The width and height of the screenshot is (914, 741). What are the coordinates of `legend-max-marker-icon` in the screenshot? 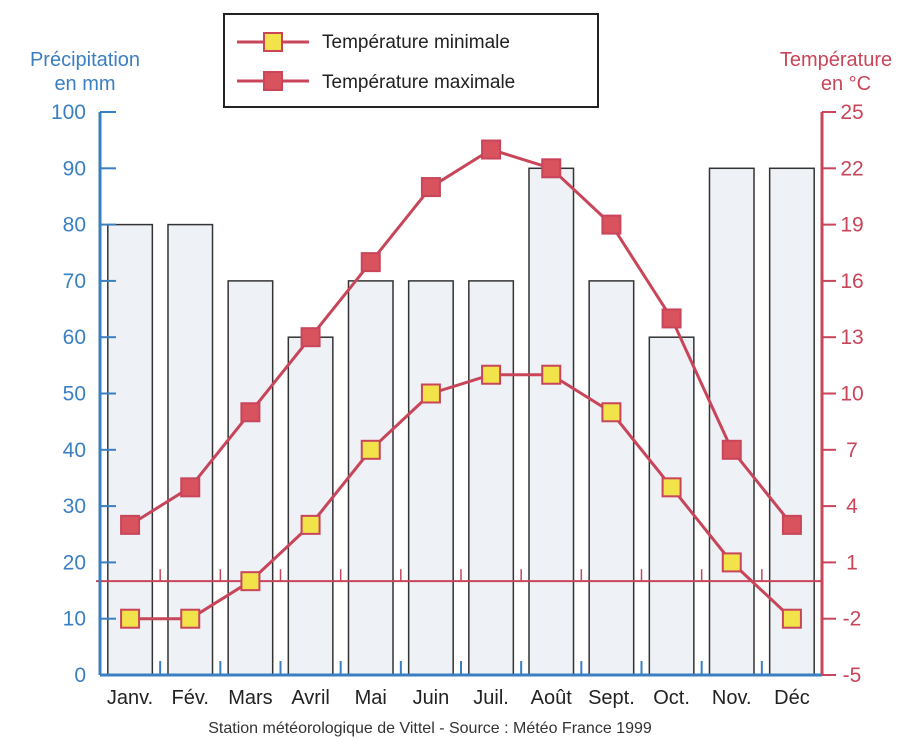 It's located at (273, 81).